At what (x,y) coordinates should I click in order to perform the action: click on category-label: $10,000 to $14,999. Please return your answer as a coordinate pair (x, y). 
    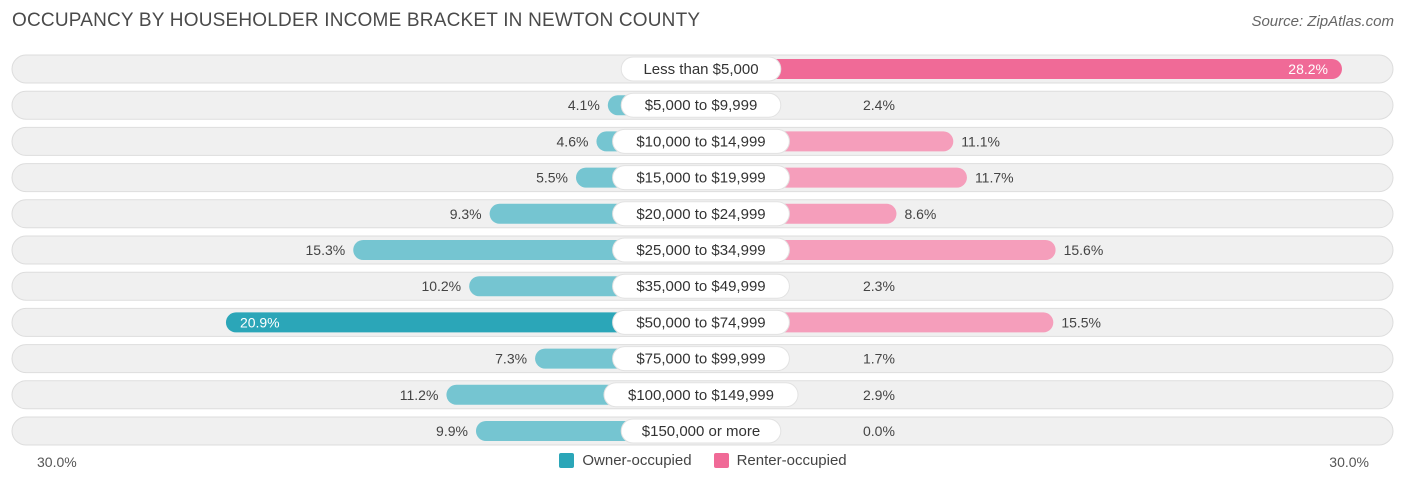
    Looking at the image, I should click on (700, 141).